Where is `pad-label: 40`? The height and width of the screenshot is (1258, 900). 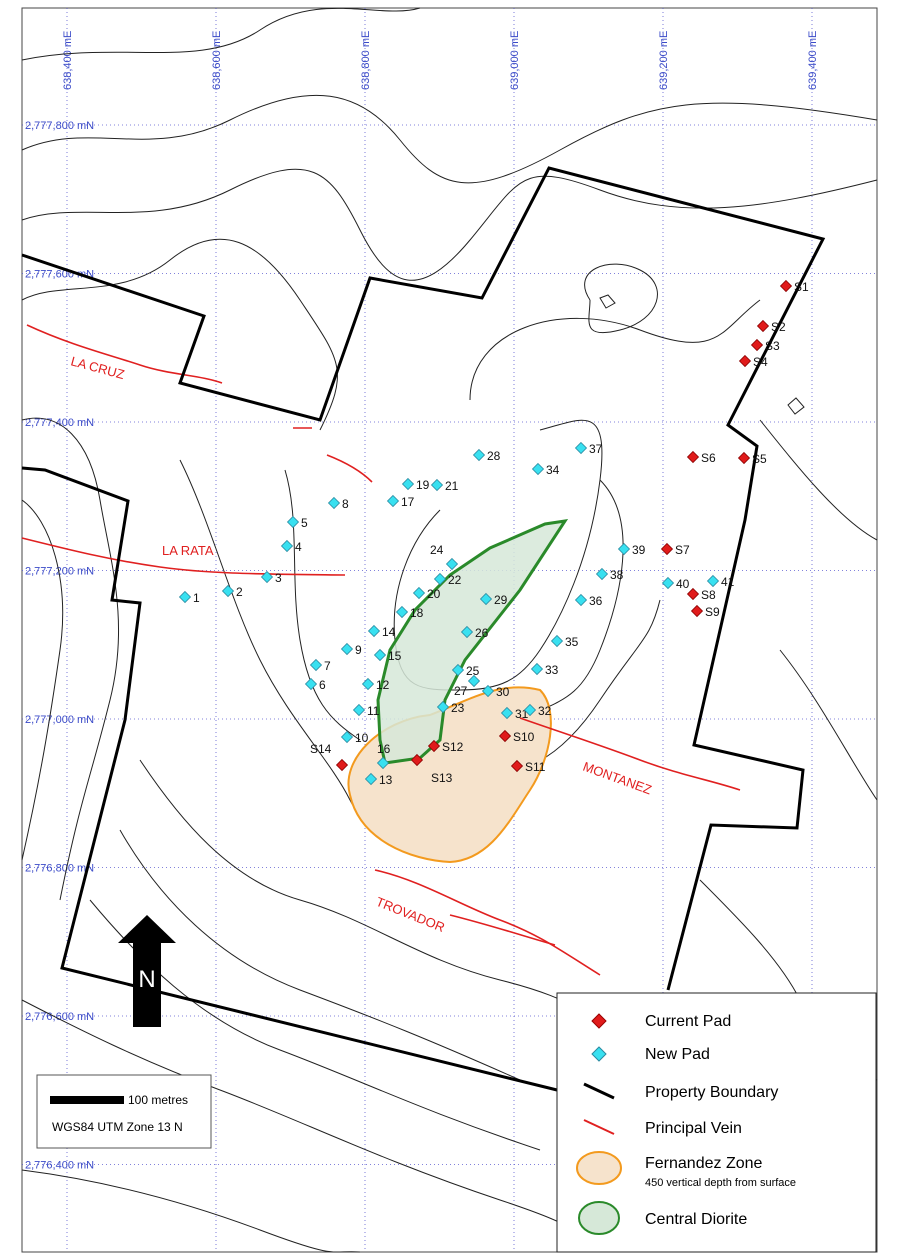
pad-label: 40 is located at coordinates (683, 584).